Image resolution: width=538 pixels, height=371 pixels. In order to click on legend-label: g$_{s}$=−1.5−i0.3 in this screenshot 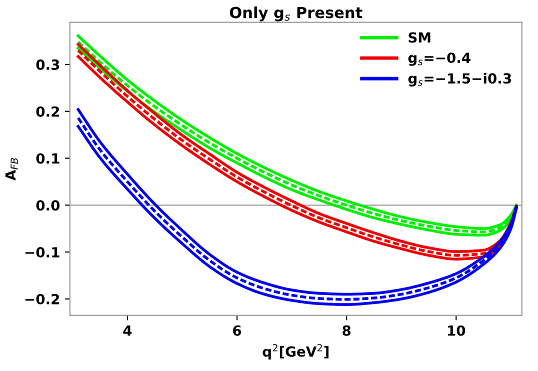, I will do `click(459, 79)`.